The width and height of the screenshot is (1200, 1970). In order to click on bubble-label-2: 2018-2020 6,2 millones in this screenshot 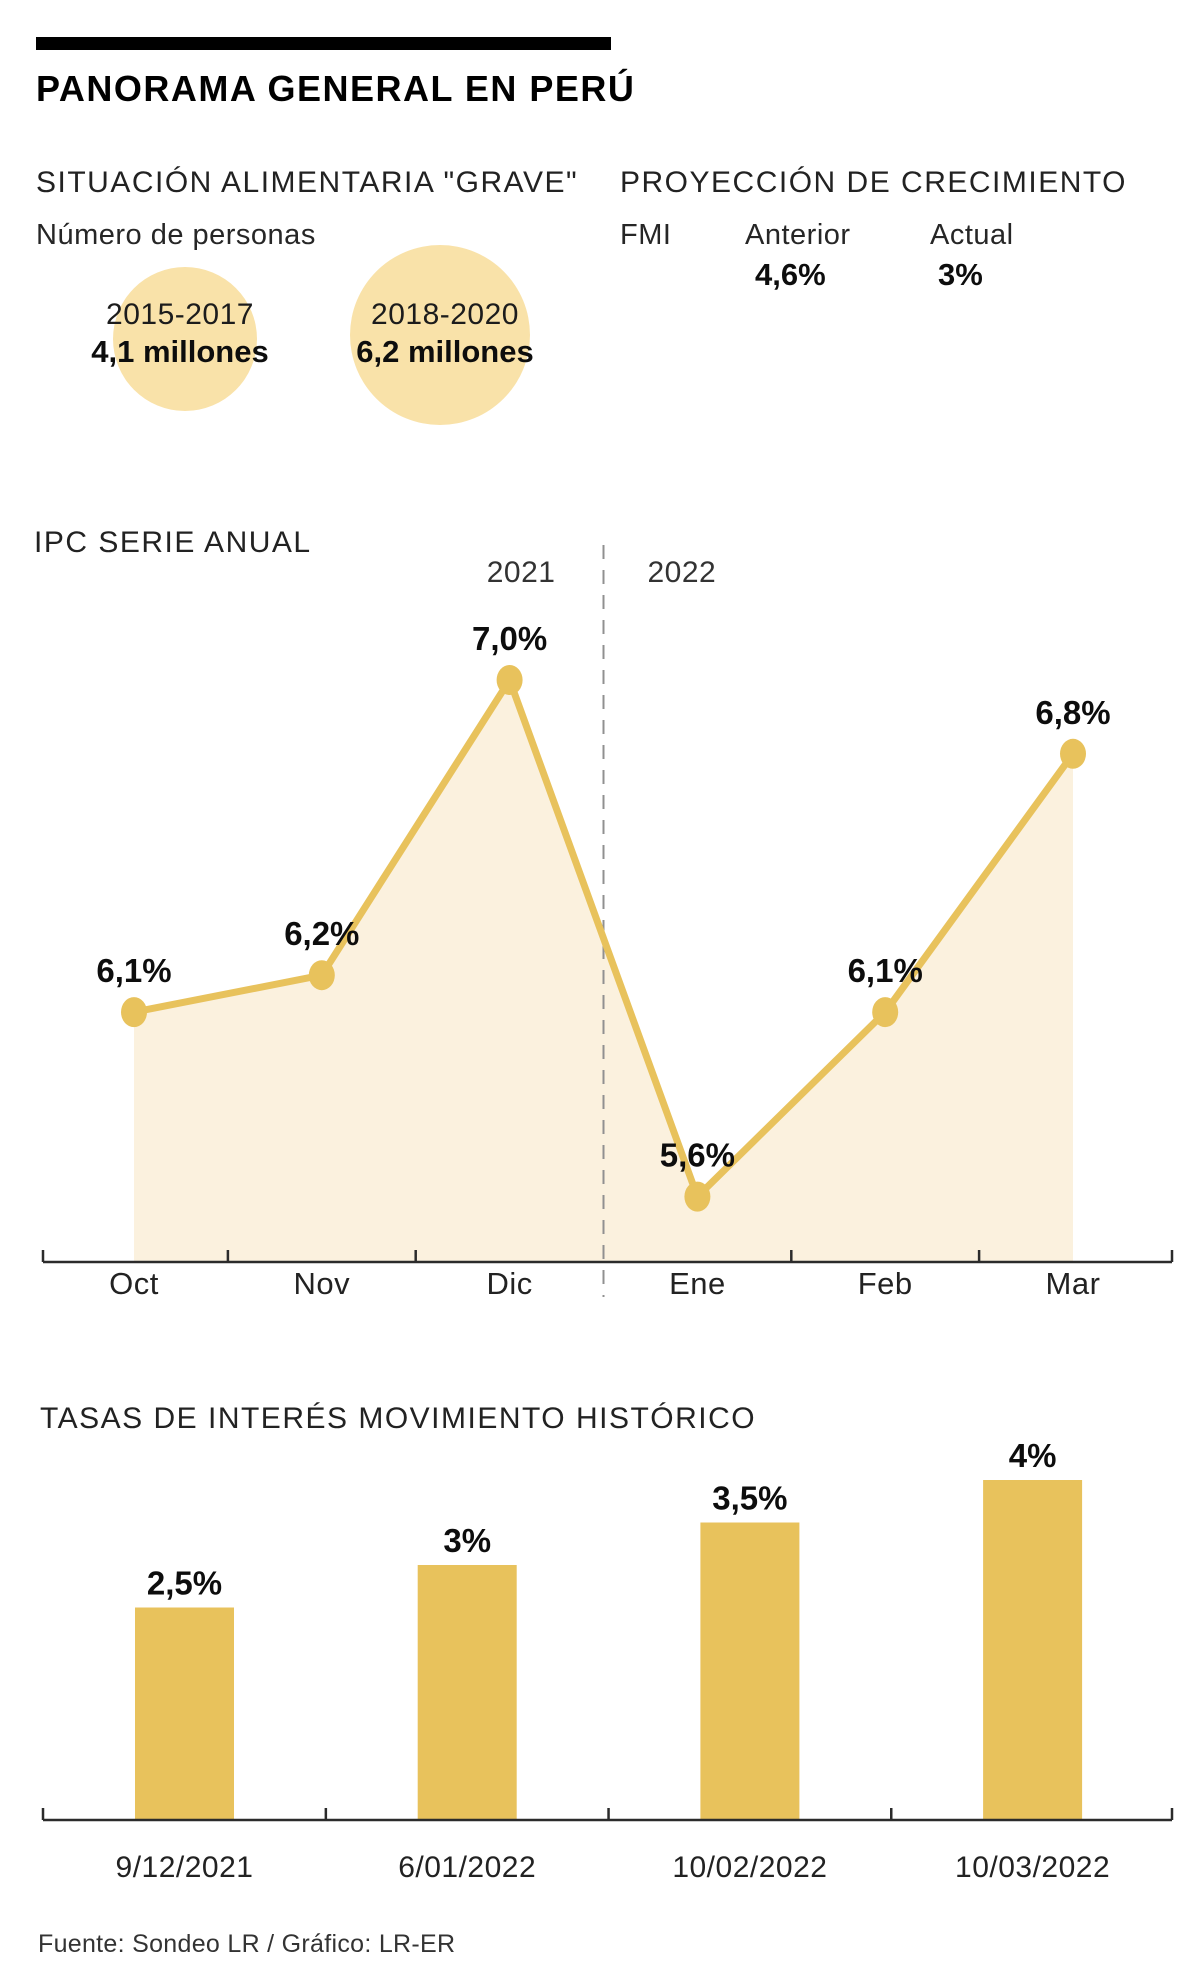, I will do `click(445, 333)`.